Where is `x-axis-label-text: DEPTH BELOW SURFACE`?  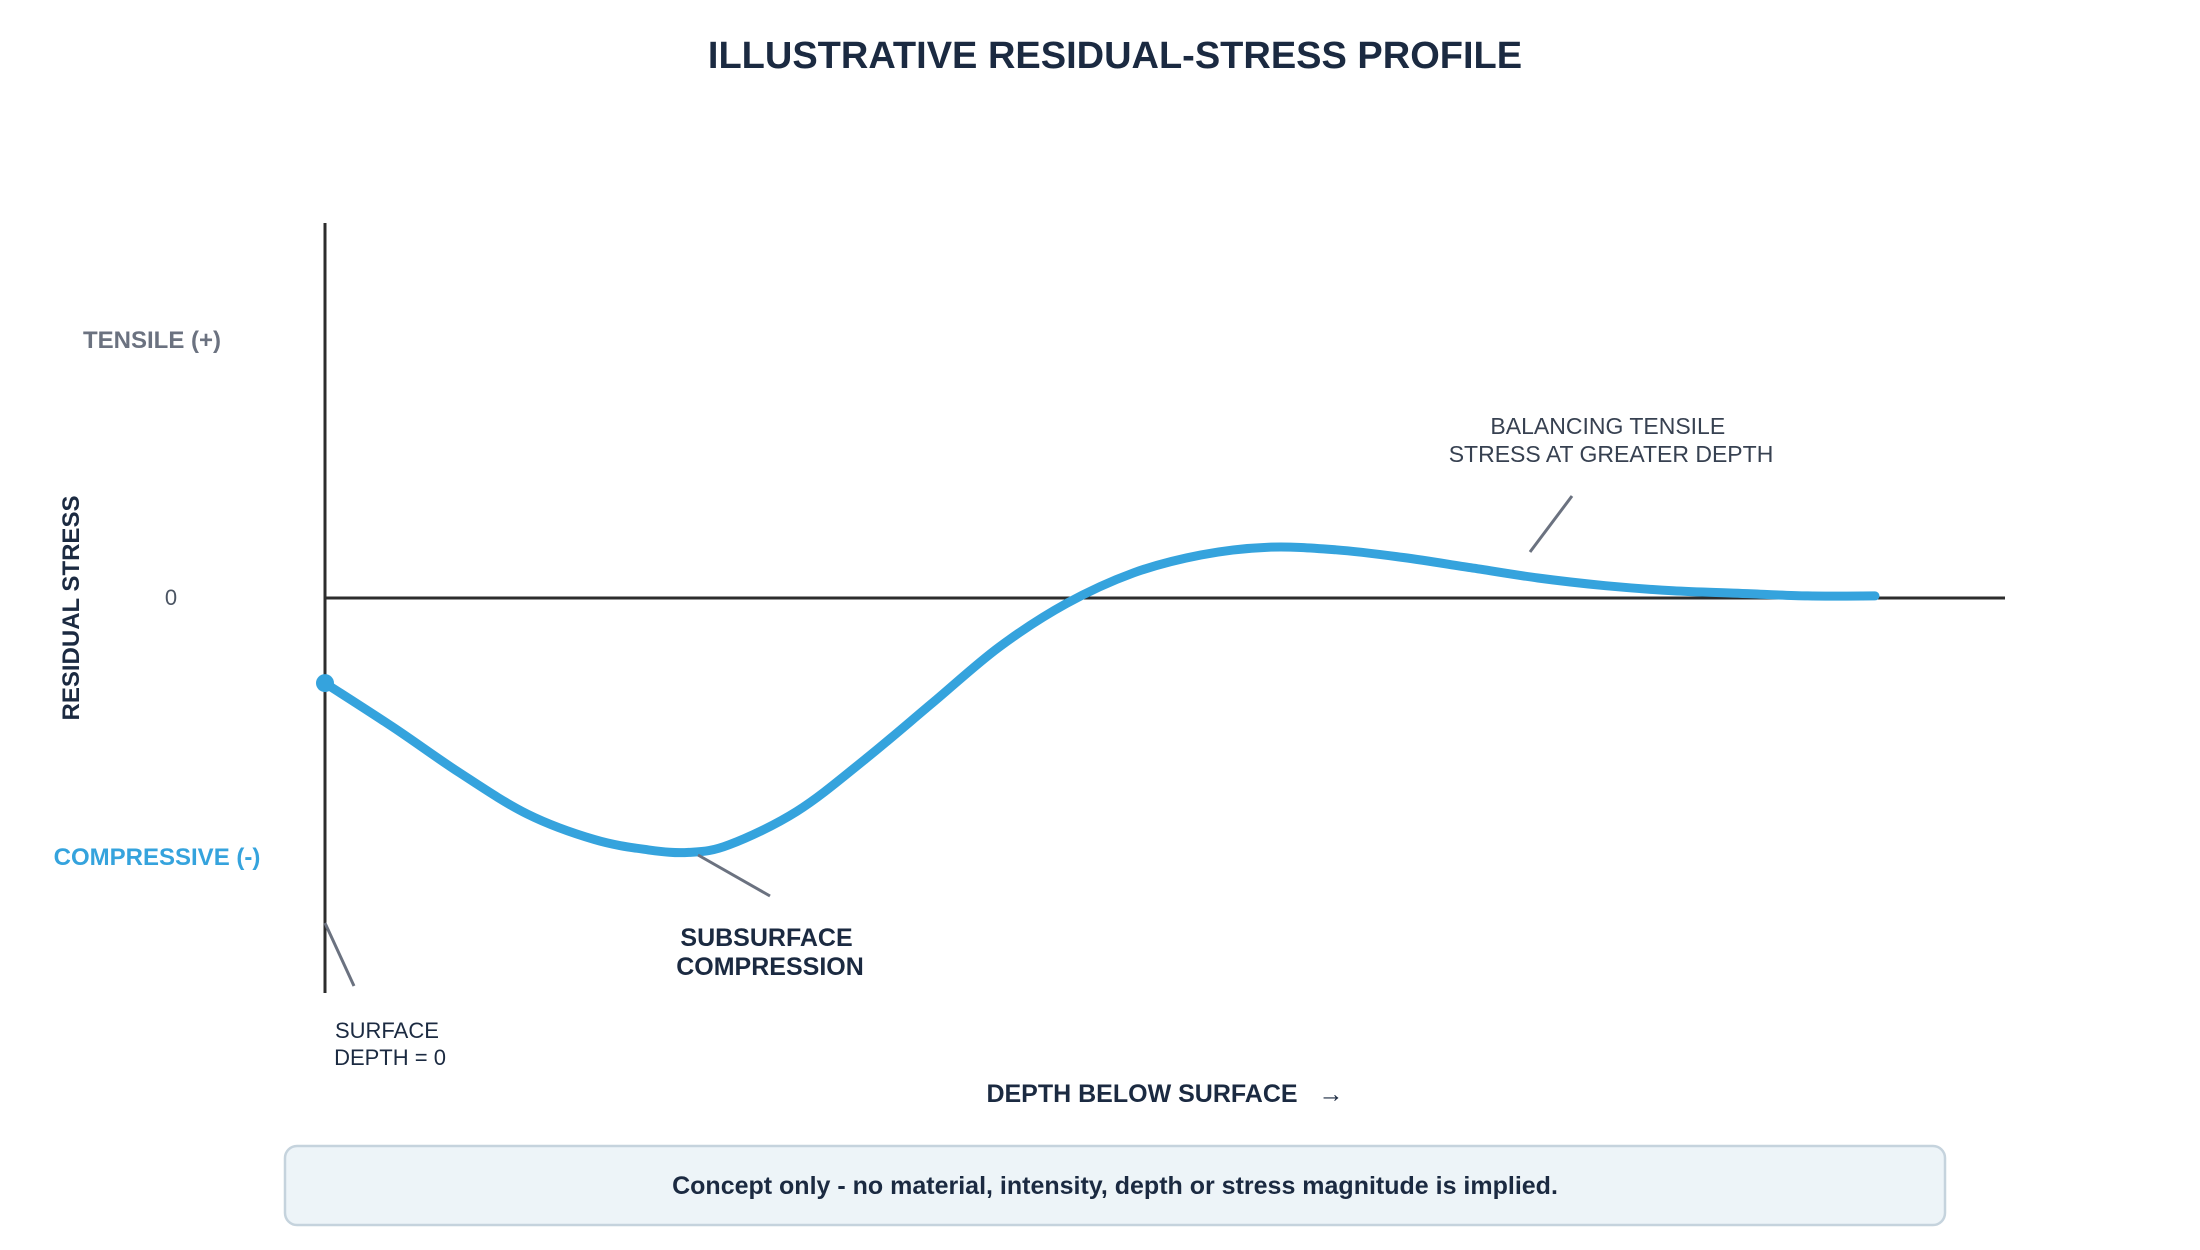
x-axis-label-text: DEPTH BELOW SURFACE is located at coordinates (1141, 1094).